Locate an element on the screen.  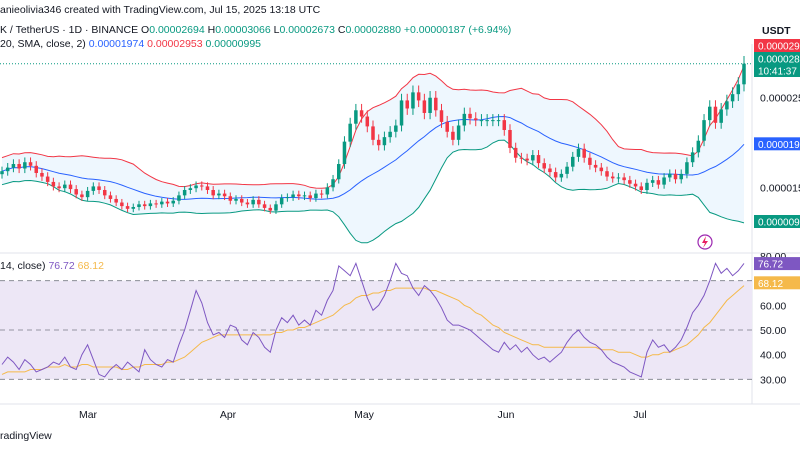
rsi-ma-value: 68.12 is located at coordinates (90, 266).